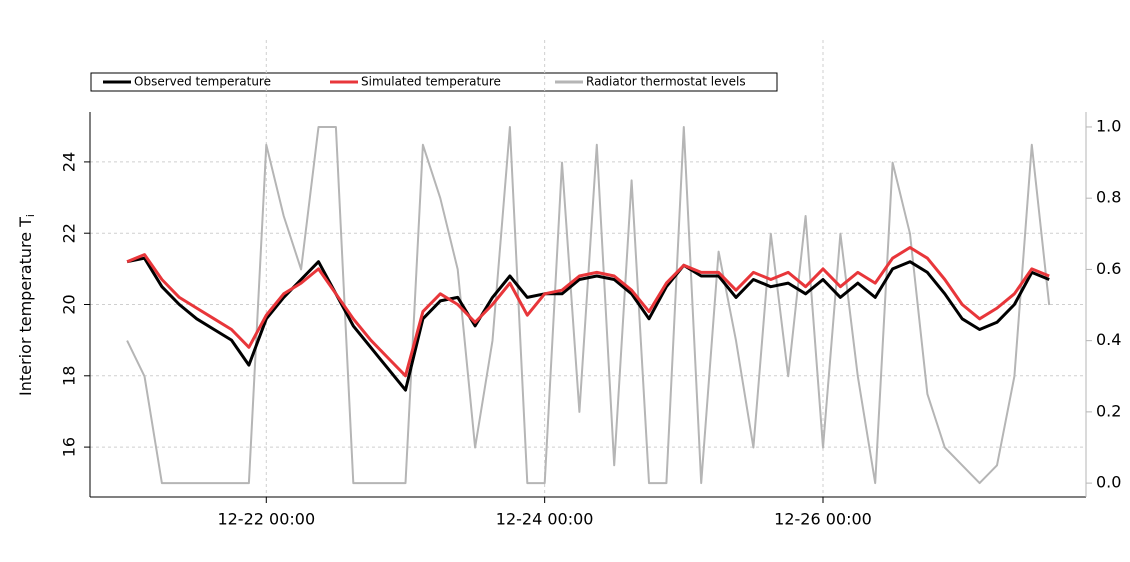 The height and width of the screenshot is (562, 1130). Describe the element at coordinates (266, 519) in the screenshot. I see `x-tick-label: 12-22 00:00` at that location.